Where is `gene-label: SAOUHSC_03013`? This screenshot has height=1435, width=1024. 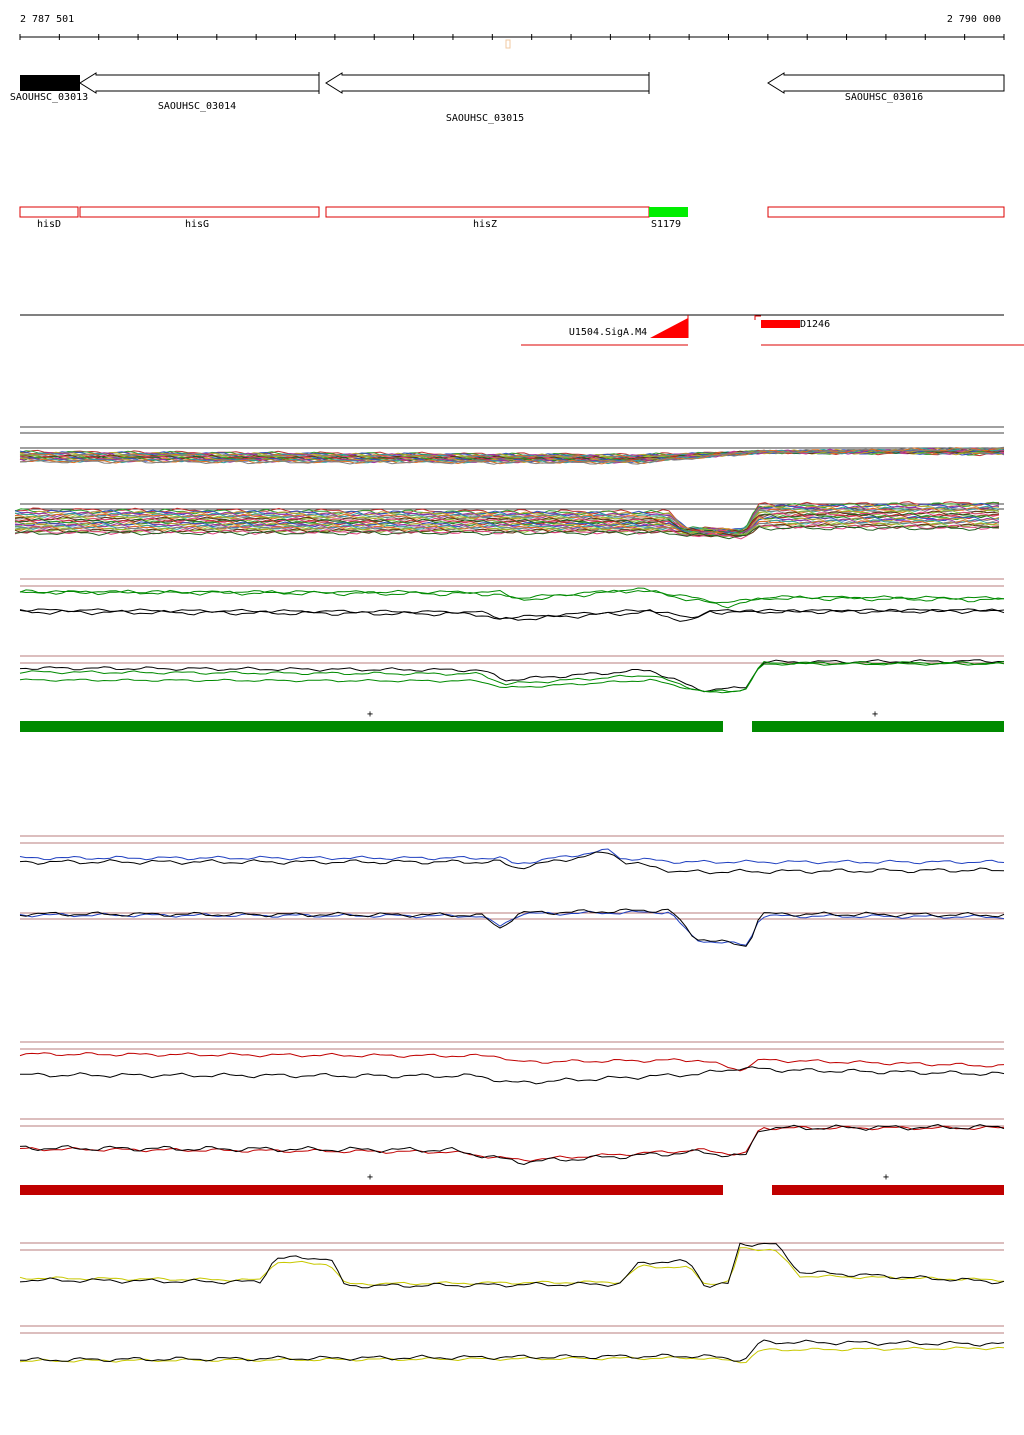
gene-label: SAOUHSC_03013 is located at coordinates (49, 97).